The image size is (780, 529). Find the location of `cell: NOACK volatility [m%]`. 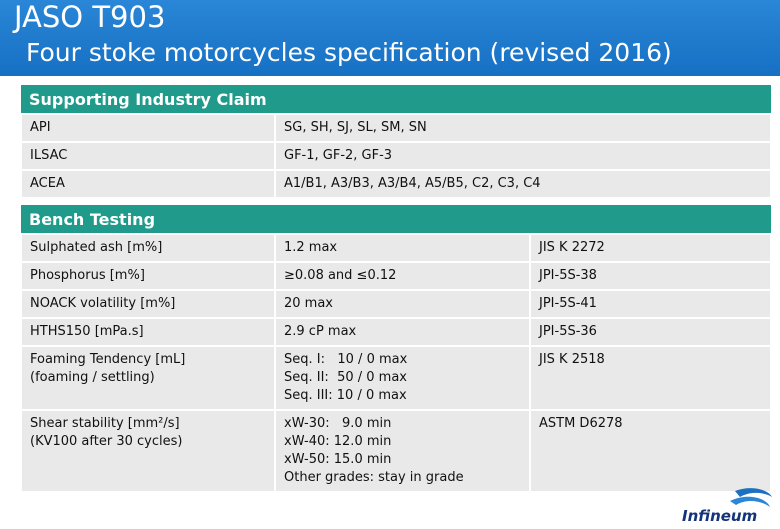

cell: NOACK volatility [m%] is located at coordinates (148, 304).